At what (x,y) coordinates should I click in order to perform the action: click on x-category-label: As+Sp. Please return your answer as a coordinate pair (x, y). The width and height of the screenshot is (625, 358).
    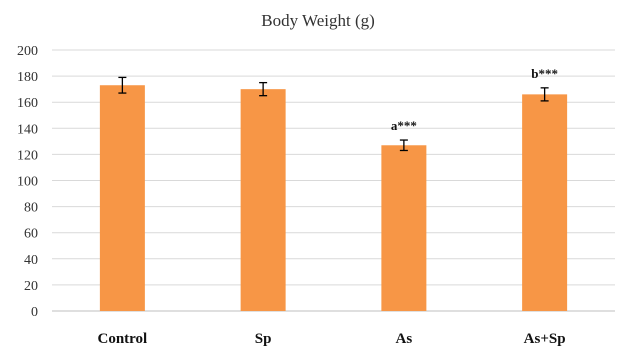
    Looking at the image, I should click on (545, 339).